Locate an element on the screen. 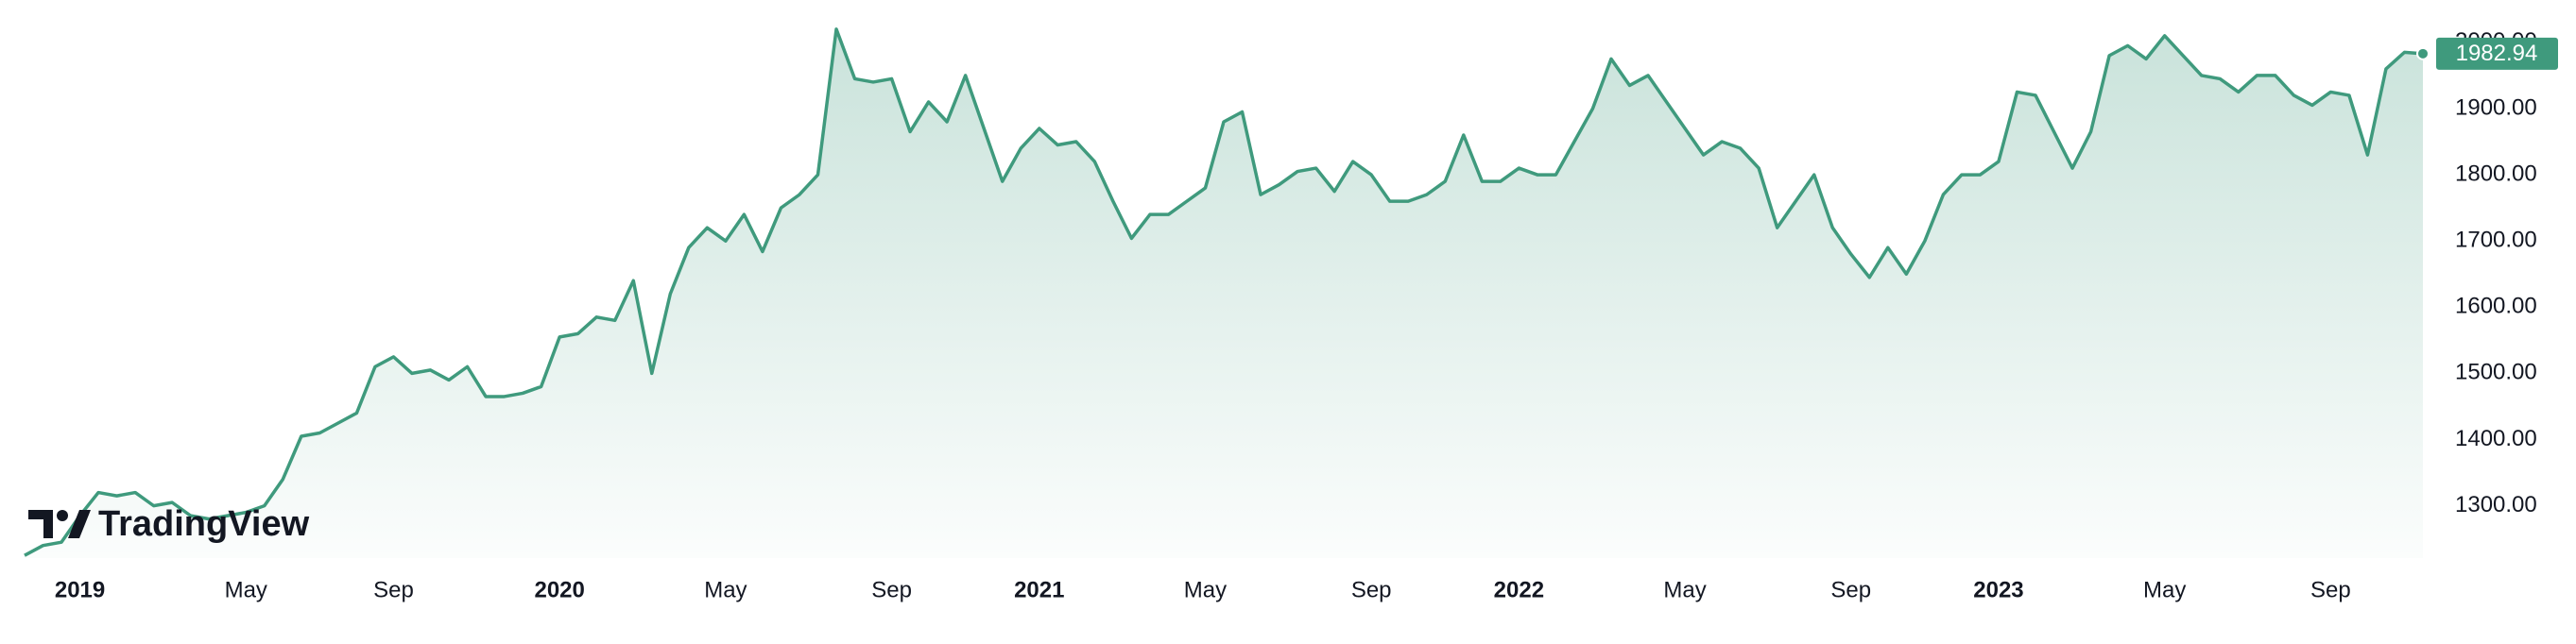  y-tick-label: 1300.00 is located at coordinates (2496, 504).